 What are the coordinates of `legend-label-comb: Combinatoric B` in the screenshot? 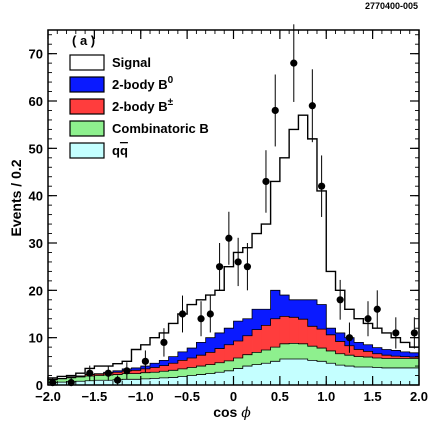 It's located at (160, 128).